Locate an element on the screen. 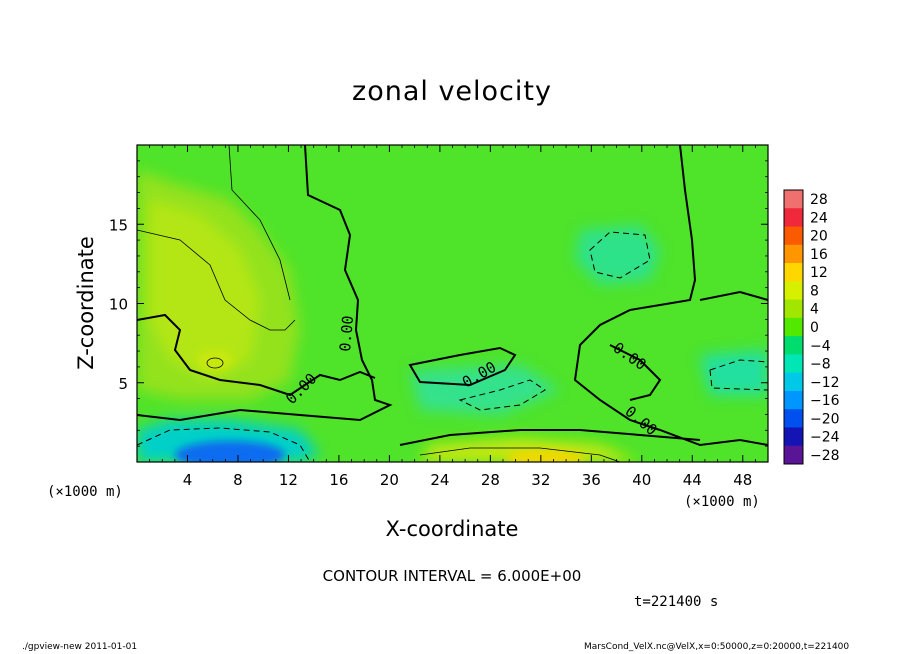 This screenshot has width=904, height=654. core-positive-left is located at coordinates (215, 360).